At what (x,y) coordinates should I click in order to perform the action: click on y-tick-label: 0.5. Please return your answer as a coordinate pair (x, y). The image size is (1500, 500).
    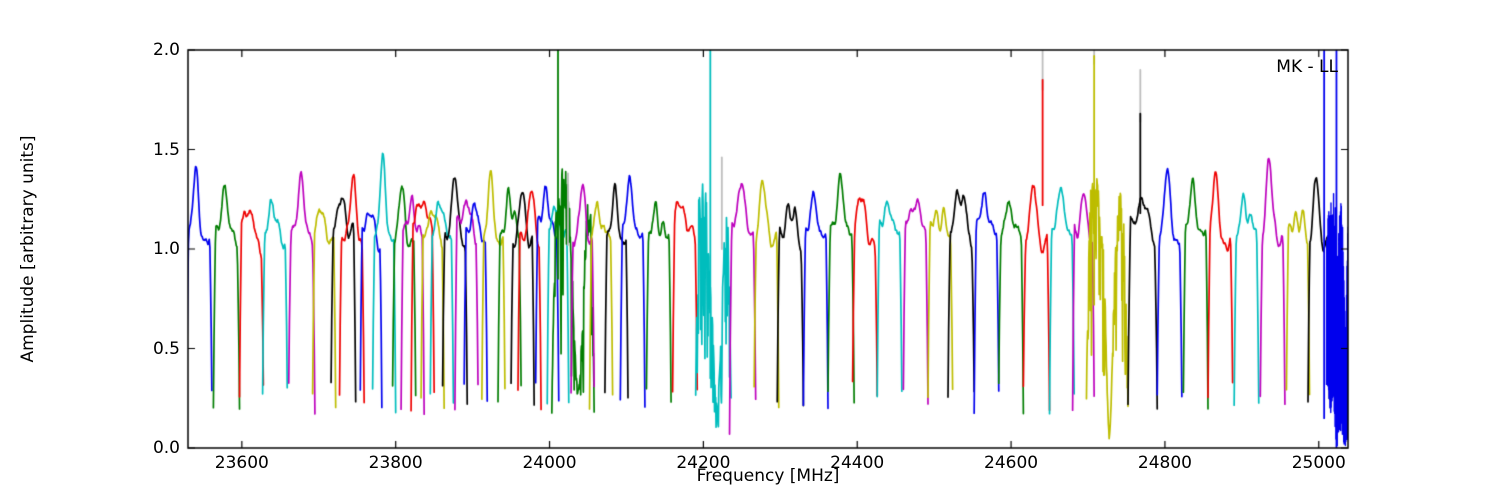
    Looking at the image, I should click on (166, 348).